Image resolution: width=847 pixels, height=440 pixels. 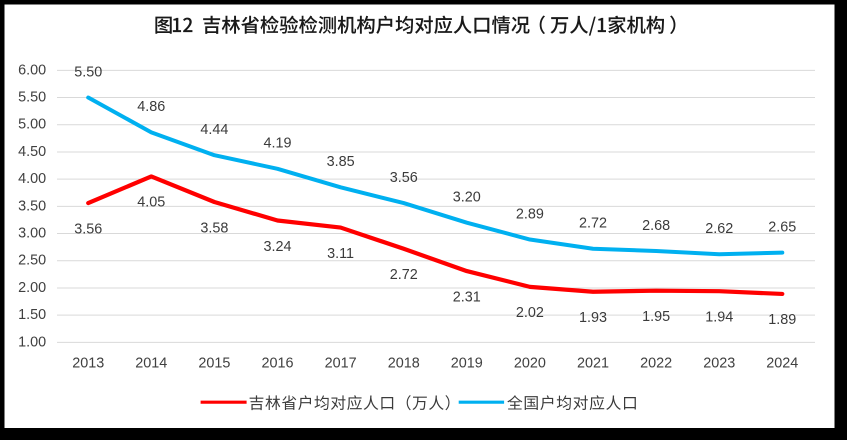 I want to click on svg-text: 1.95, so click(x=656, y=317).